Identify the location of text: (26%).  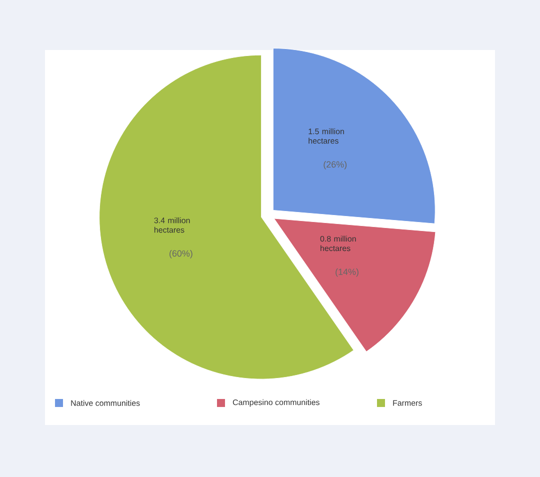
(335, 165).